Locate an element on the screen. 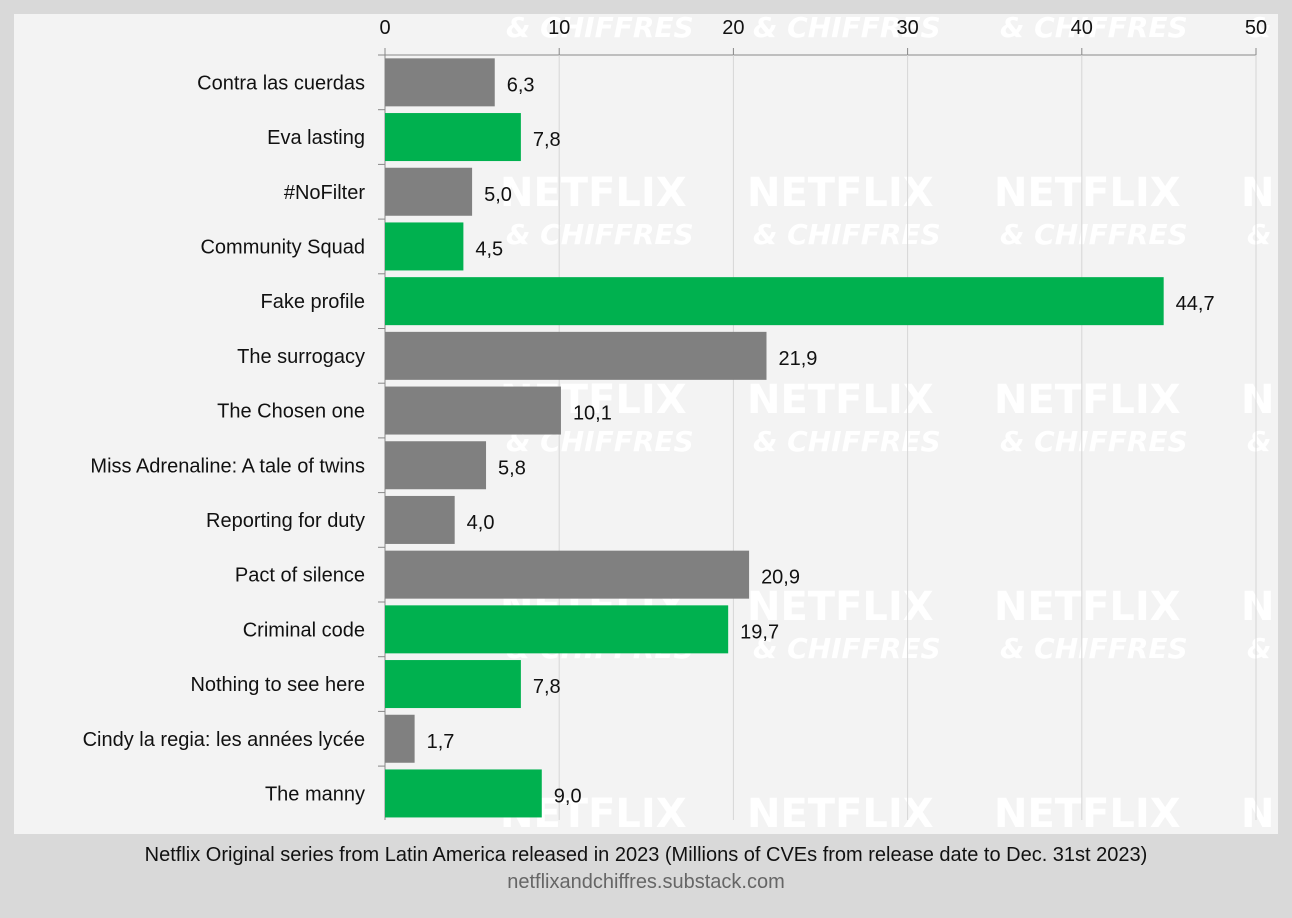 This screenshot has height=918, width=1292. value-label: 21,9 is located at coordinates (797, 359).